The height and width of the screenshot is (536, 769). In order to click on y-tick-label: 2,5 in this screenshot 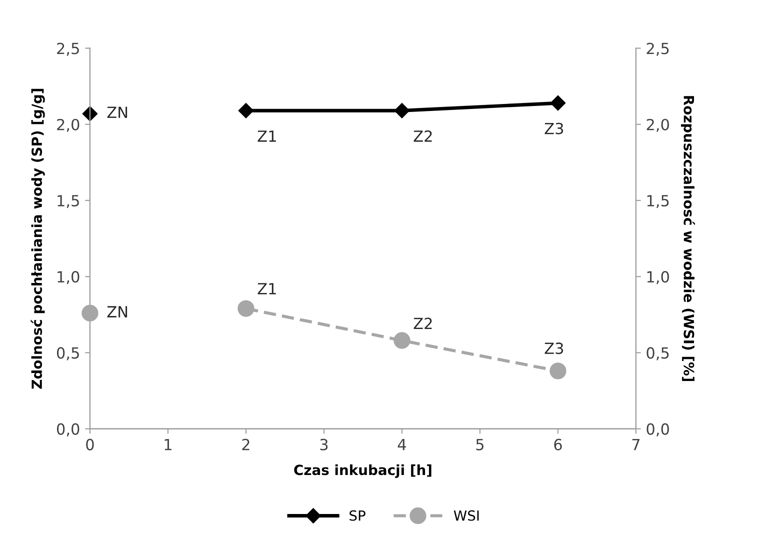, I will do `click(68, 49)`.